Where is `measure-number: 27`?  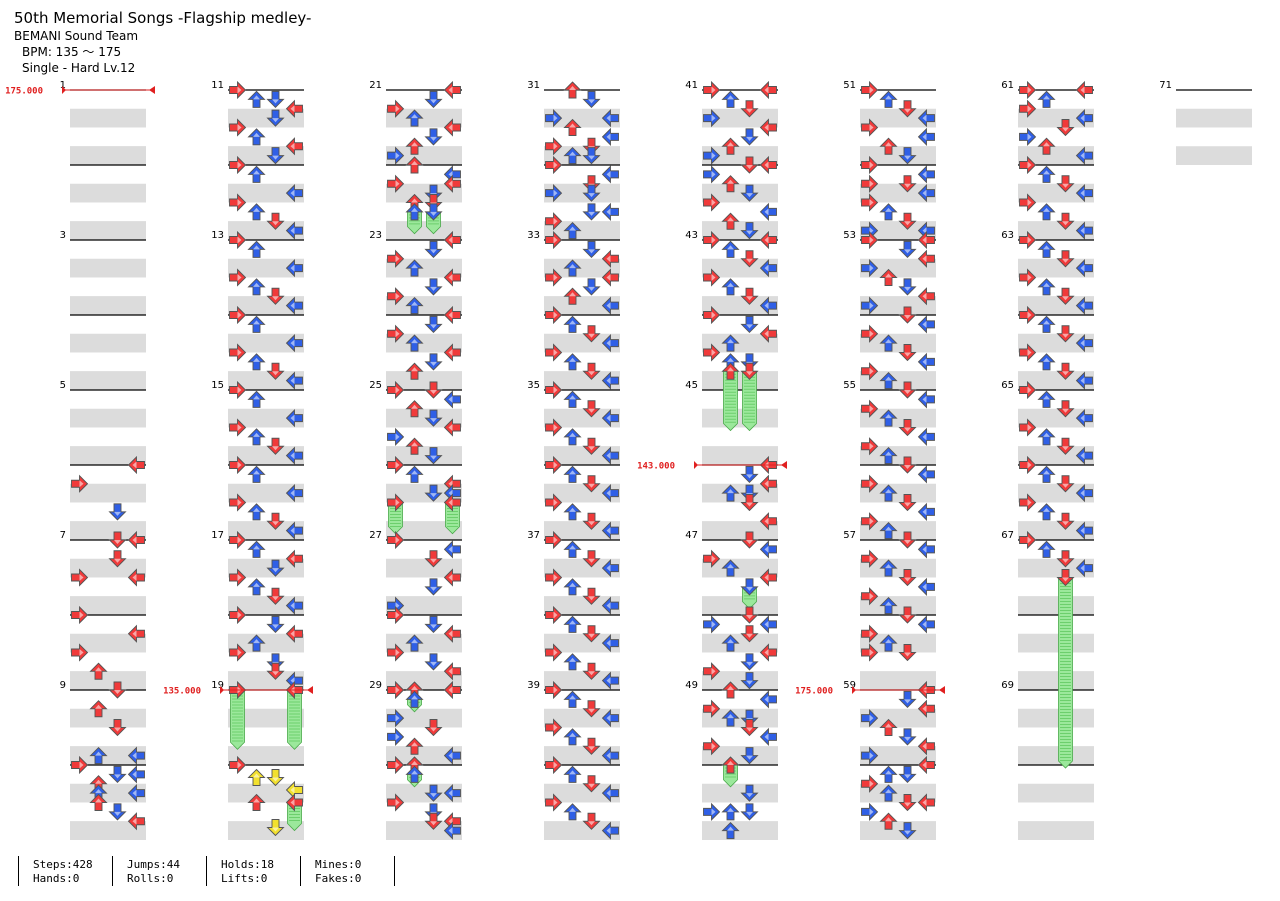 measure-number: 27 is located at coordinates (375, 535).